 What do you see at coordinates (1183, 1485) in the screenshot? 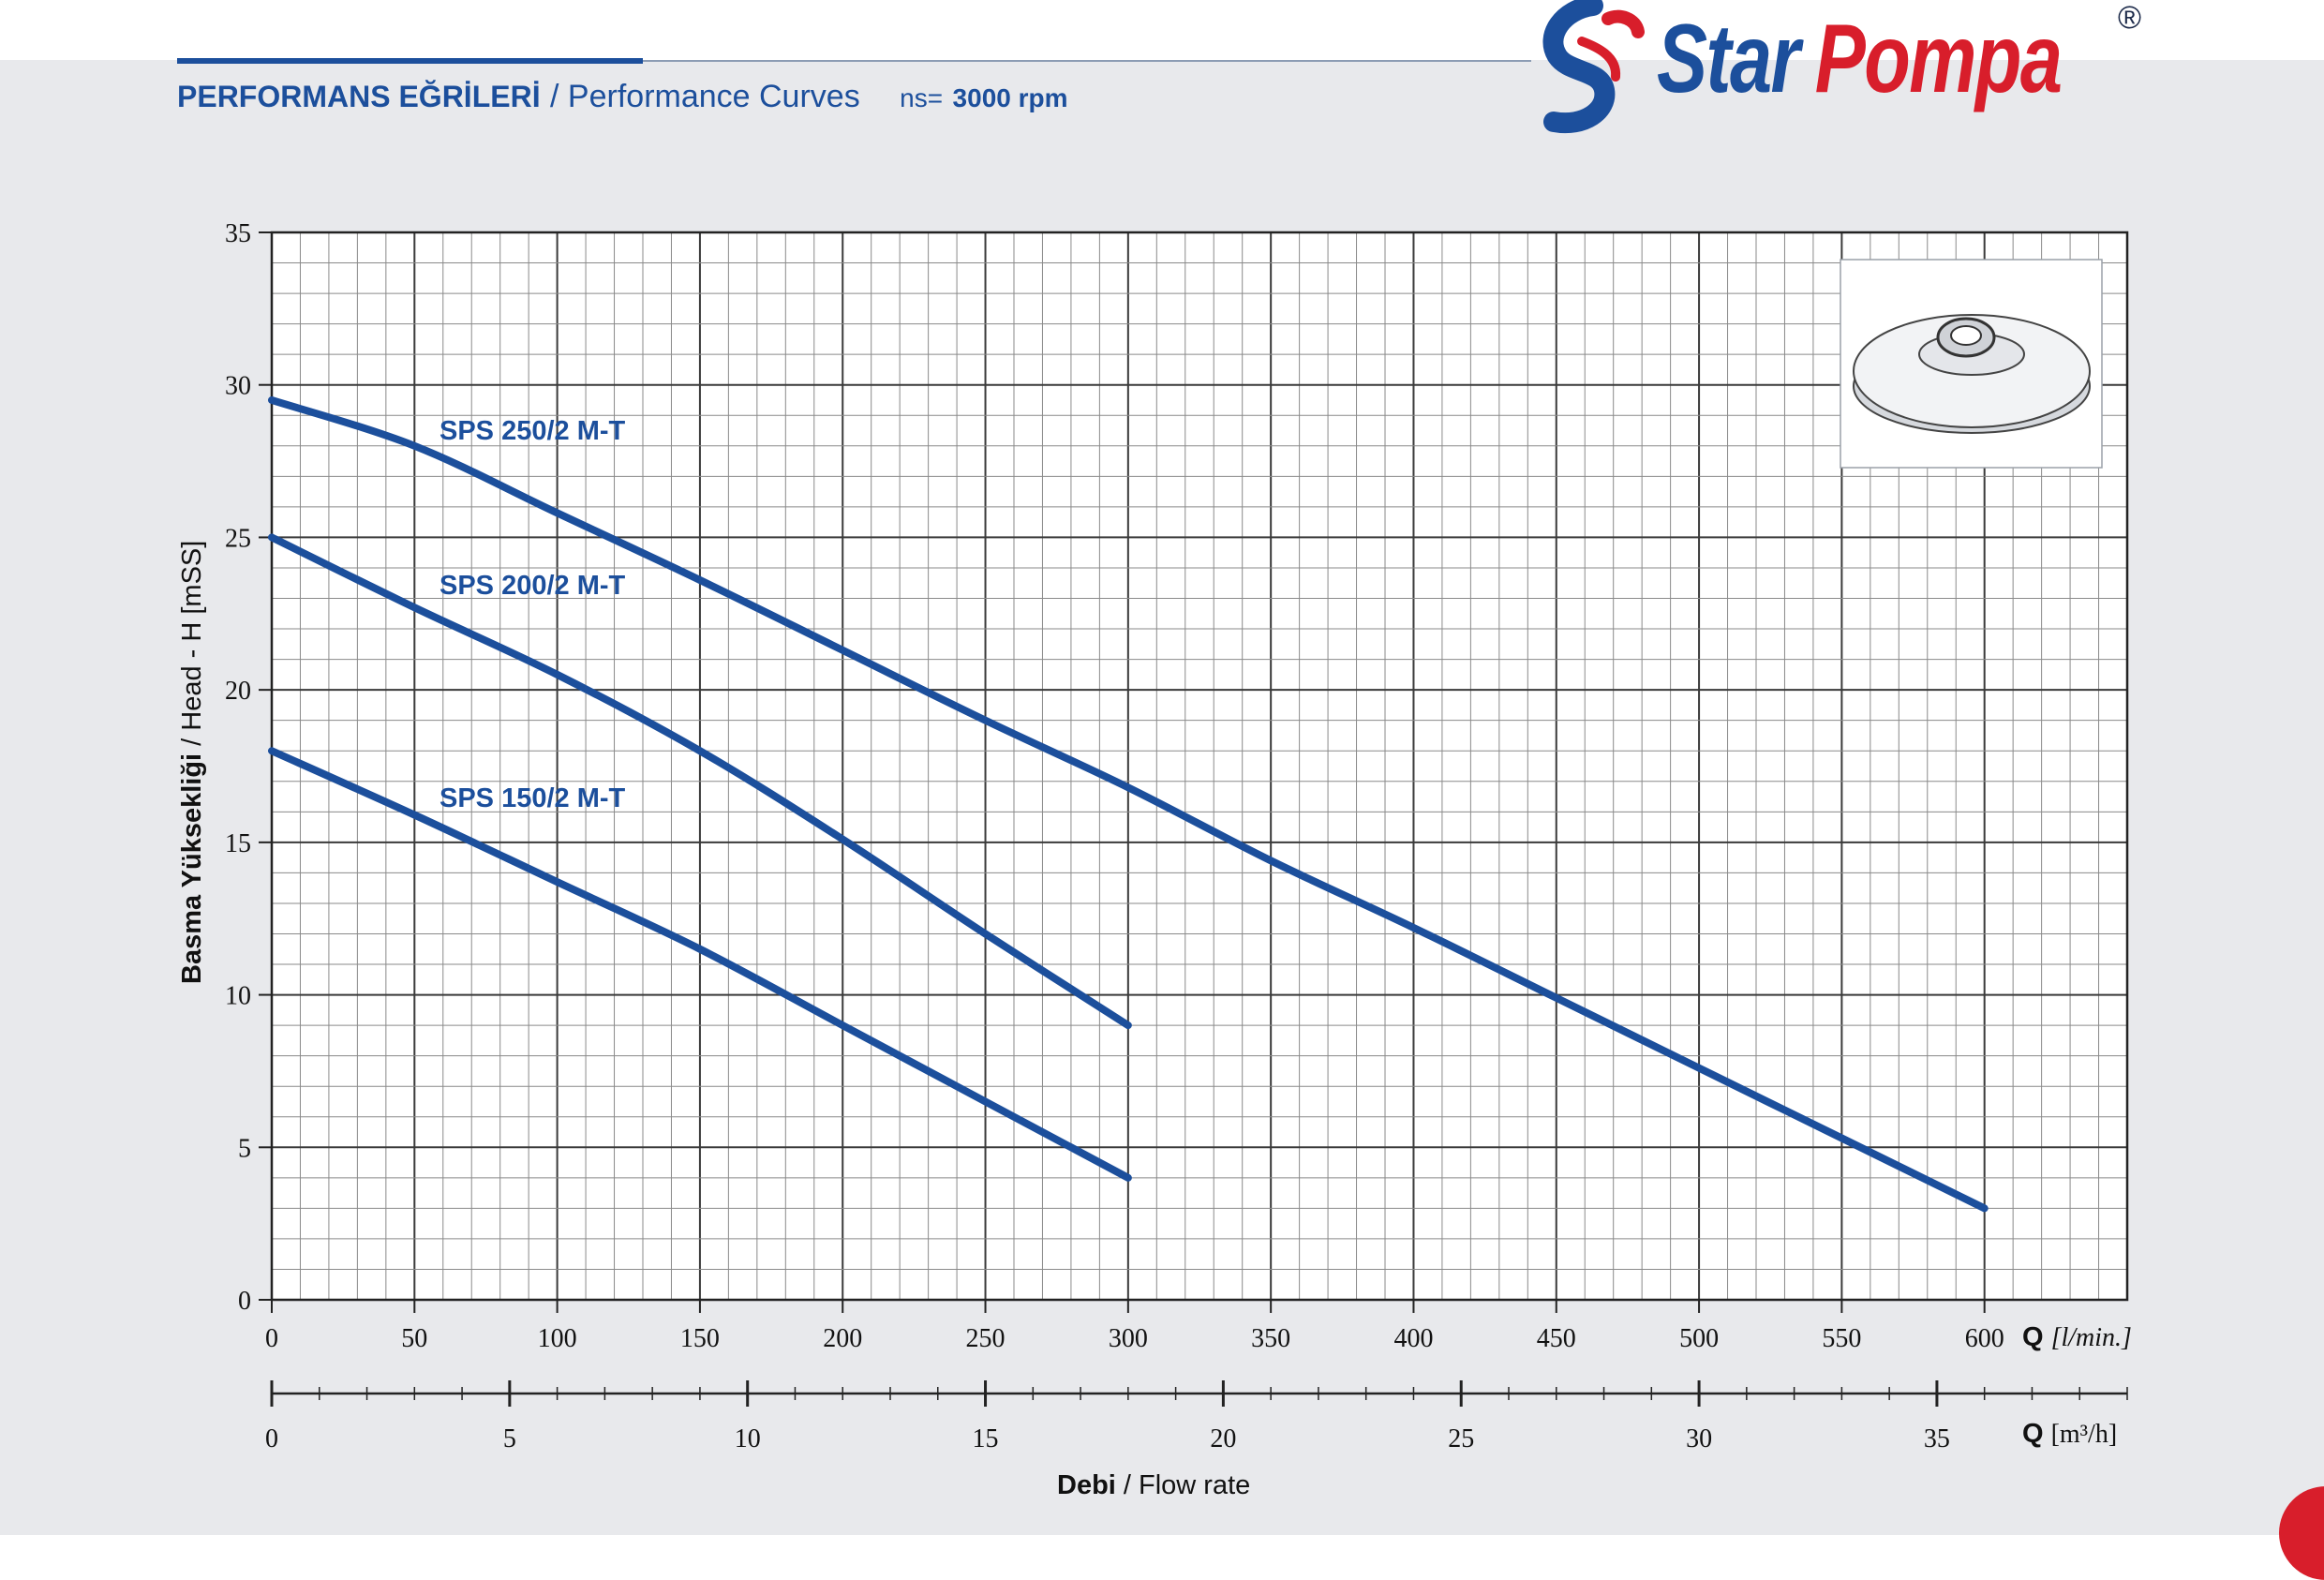
I see `x-axis-label-en: / Flow rate` at bounding box center [1183, 1485].